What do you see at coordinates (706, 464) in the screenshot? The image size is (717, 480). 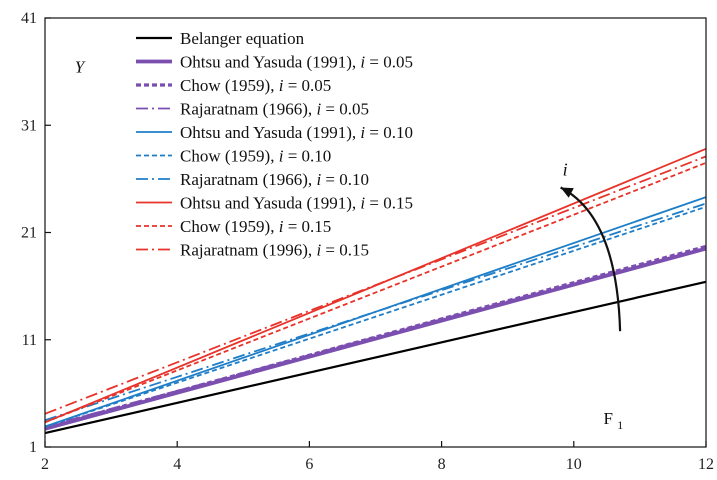 I see `x-tick-label: 12` at bounding box center [706, 464].